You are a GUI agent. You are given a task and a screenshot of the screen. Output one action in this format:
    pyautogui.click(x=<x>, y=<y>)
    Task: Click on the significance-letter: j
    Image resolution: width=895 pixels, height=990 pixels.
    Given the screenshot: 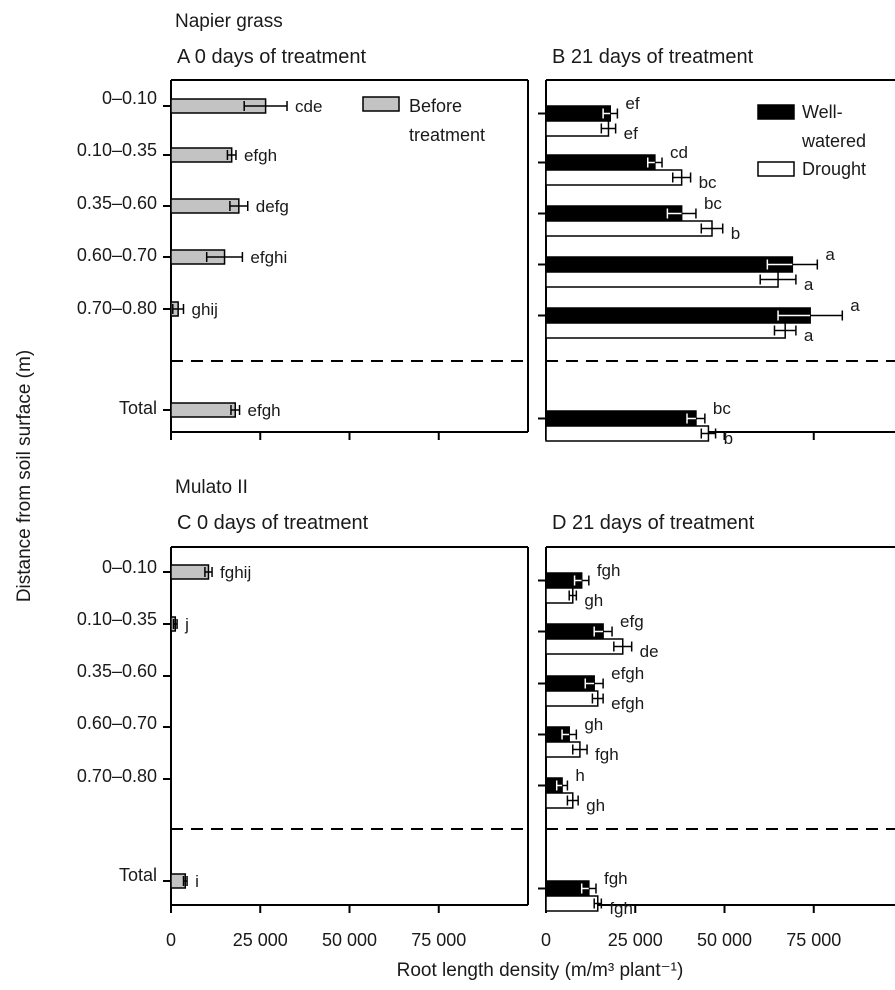 What is the action you would take?
    pyautogui.click(x=186, y=624)
    